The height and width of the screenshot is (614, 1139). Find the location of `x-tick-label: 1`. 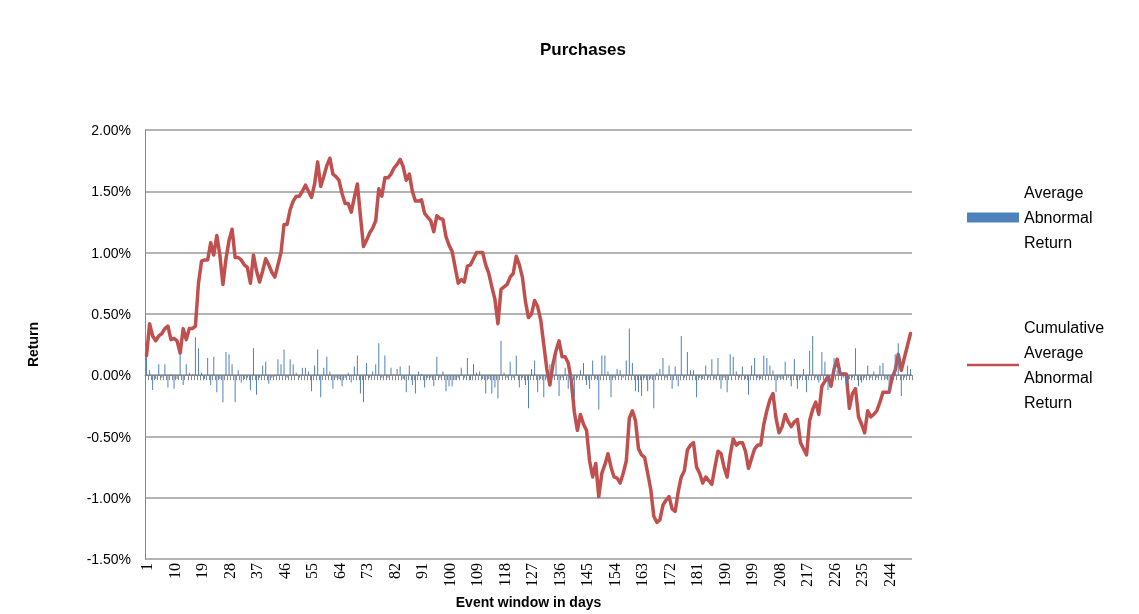

x-tick-label: 1 is located at coordinates (147, 567).